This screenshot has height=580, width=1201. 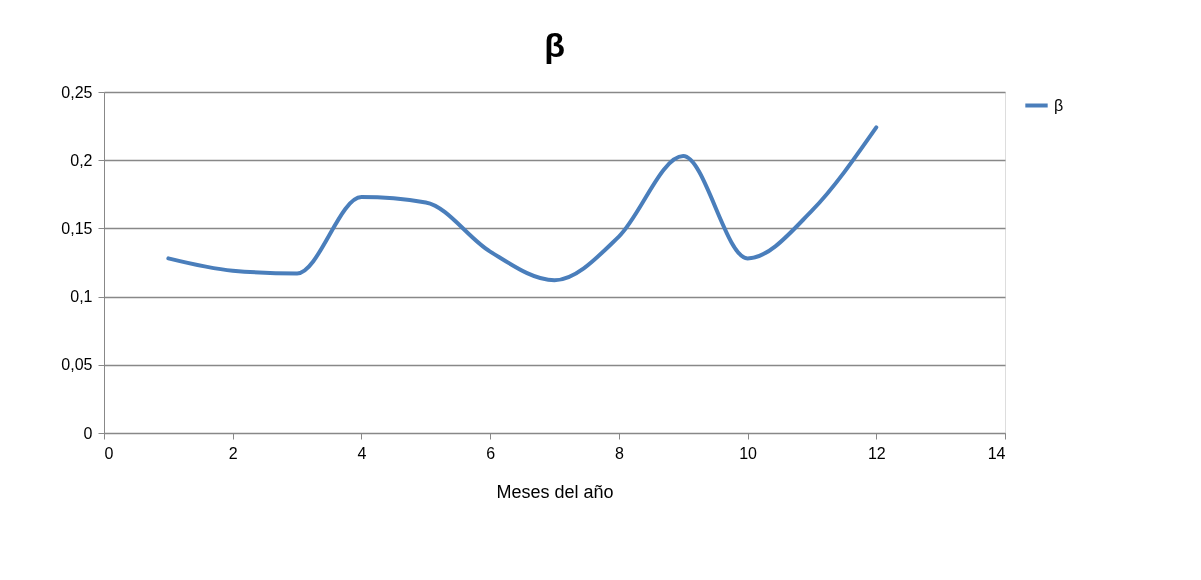 What do you see at coordinates (77, 92) in the screenshot?
I see `y-tick-label: 0,25` at bounding box center [77, 92].